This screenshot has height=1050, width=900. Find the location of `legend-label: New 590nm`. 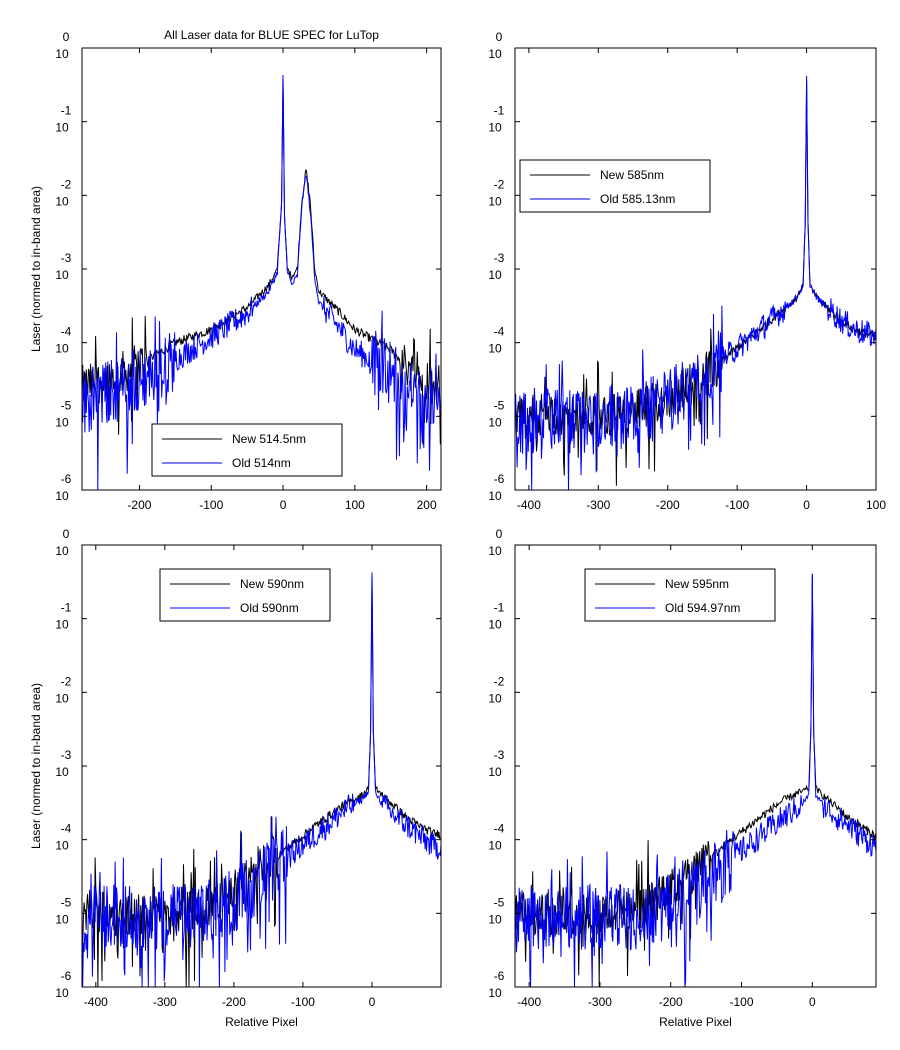

legend-label: New 590nm is located at coordinates (272, 584).